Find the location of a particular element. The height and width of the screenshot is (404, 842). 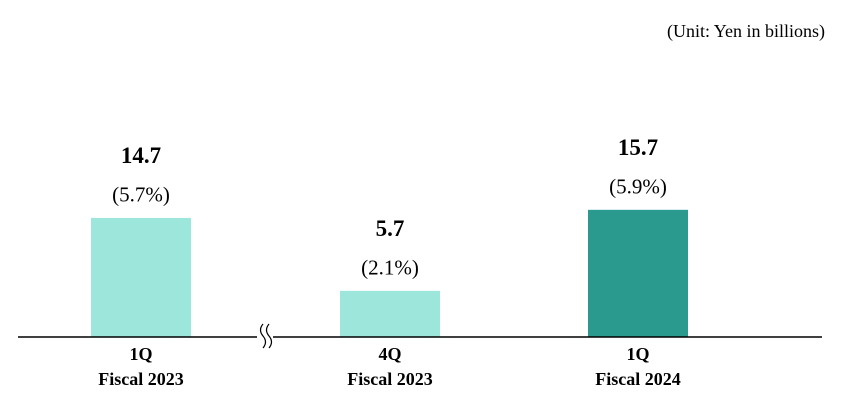

x-tick-label: 4Q is located at coordinates (389, 354).